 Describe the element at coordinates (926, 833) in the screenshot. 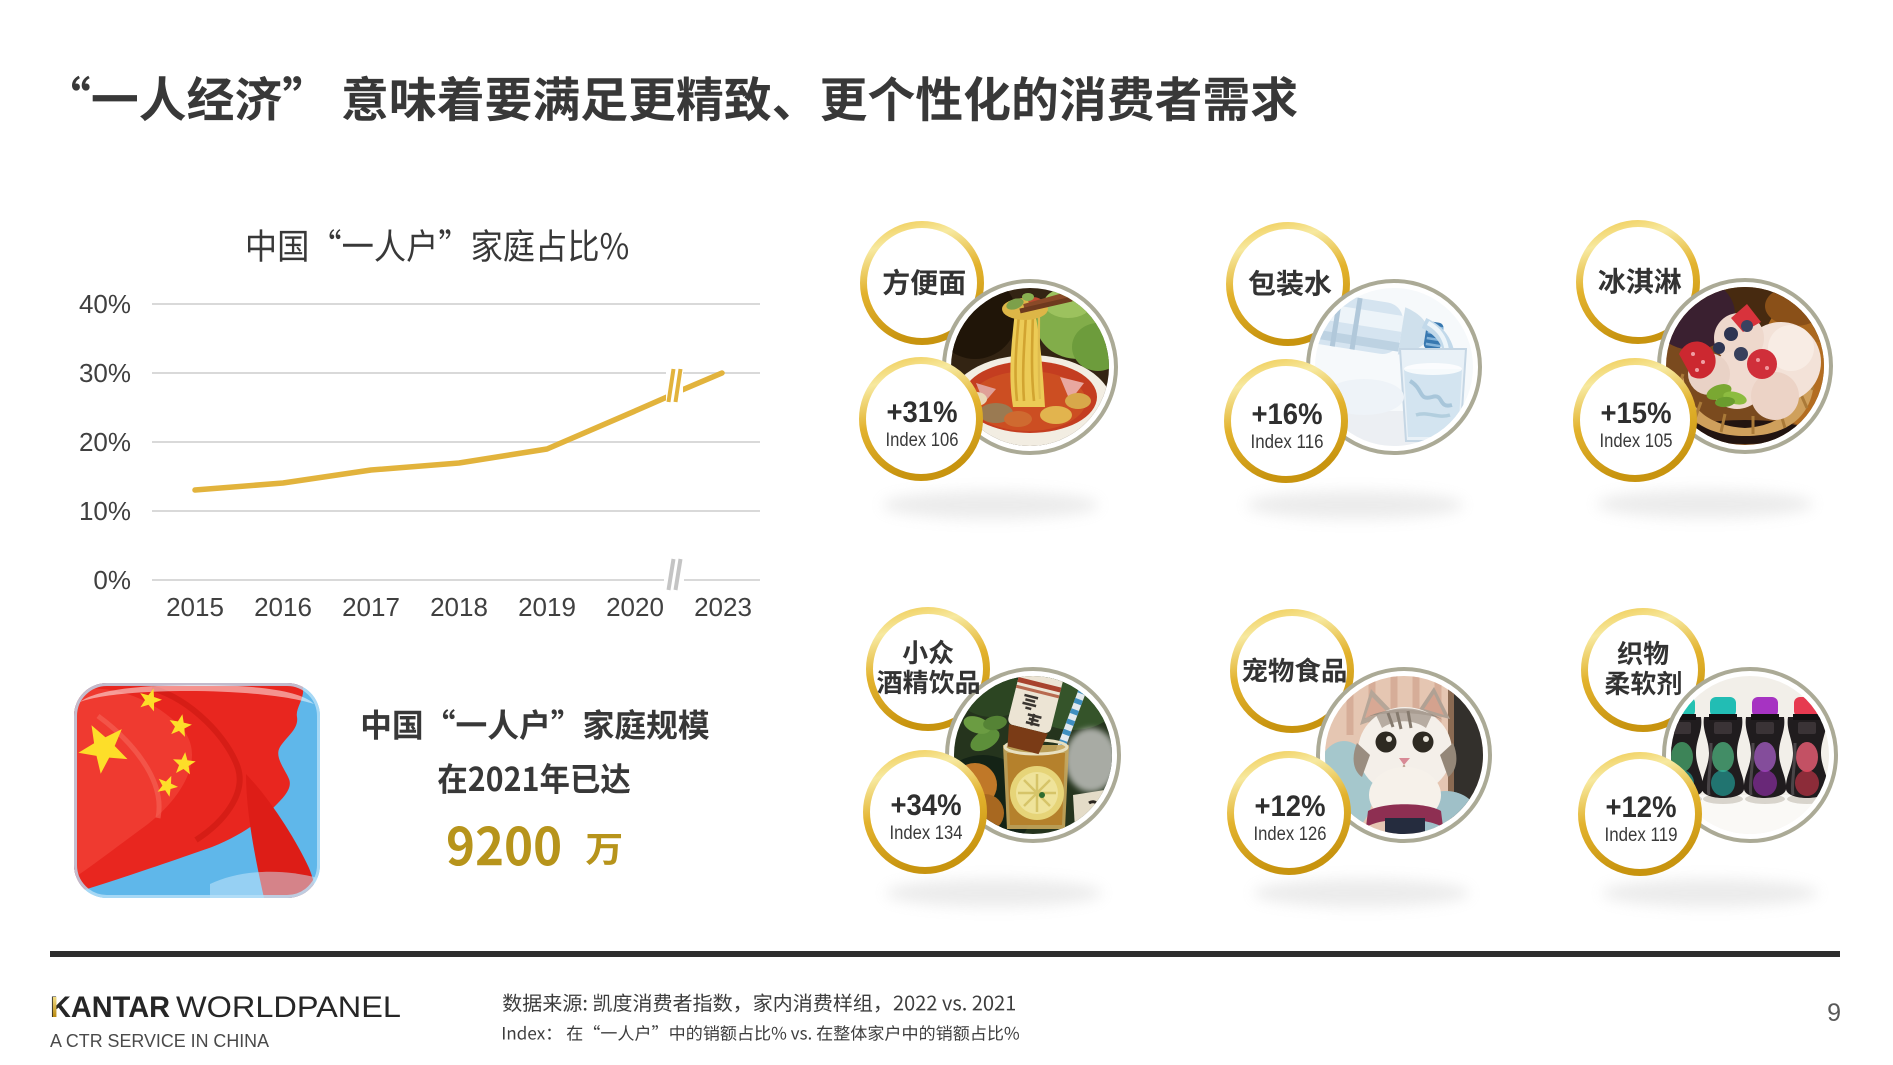

I see `svg-text: Index 134` at that location.